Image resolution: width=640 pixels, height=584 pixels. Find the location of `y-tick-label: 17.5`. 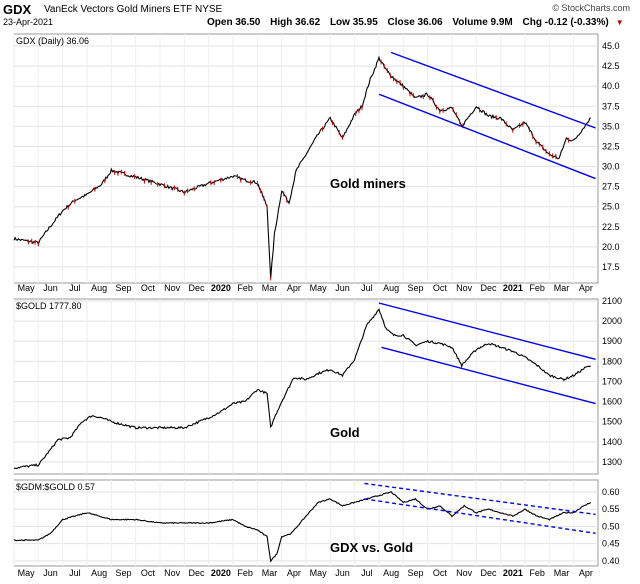

y-tick-label: 17.5 is located at coordinates (611, 267).